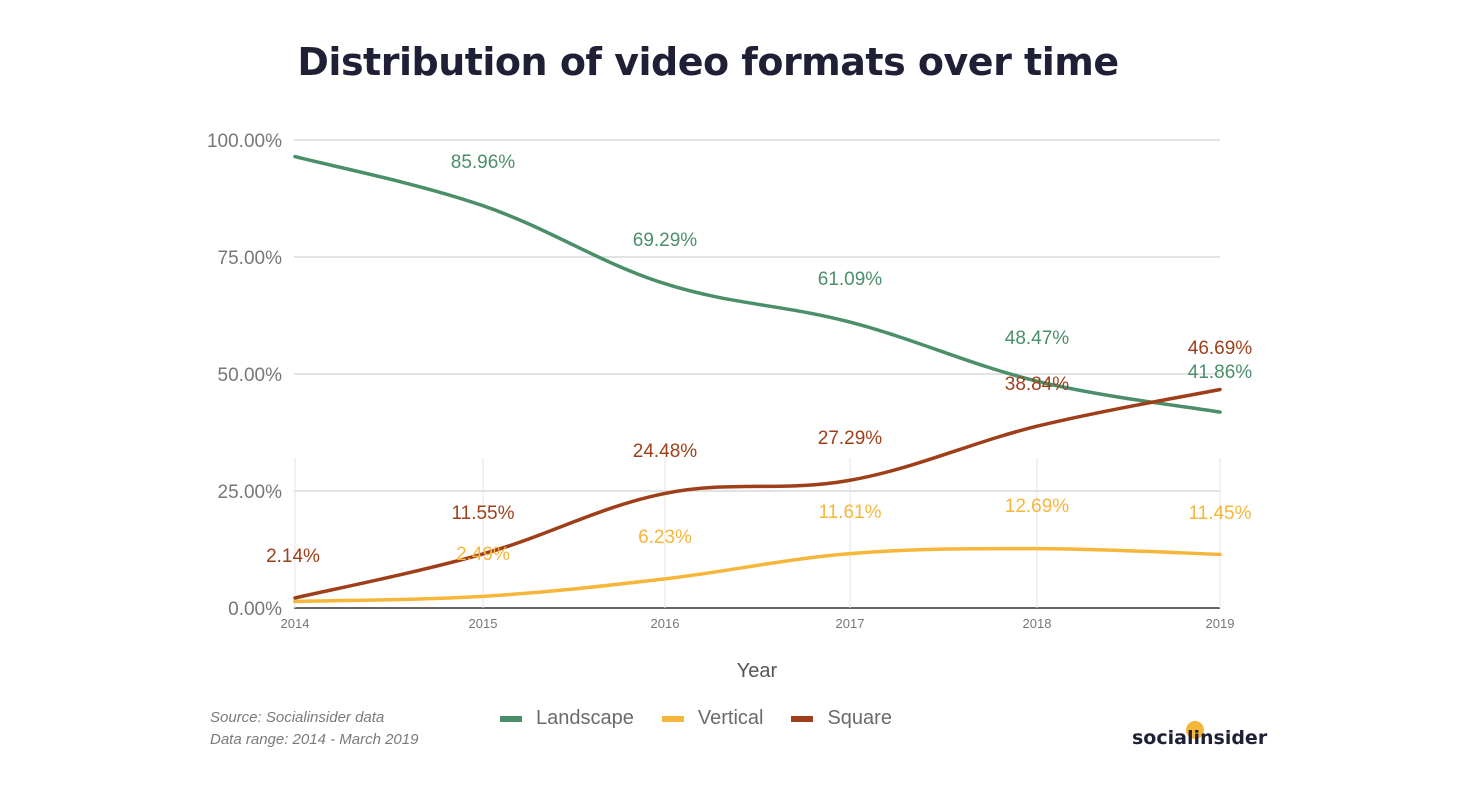  Describe the element at coordinates (483, 623) in the screenshot. I see `x-tick-label: 2015` at that location.